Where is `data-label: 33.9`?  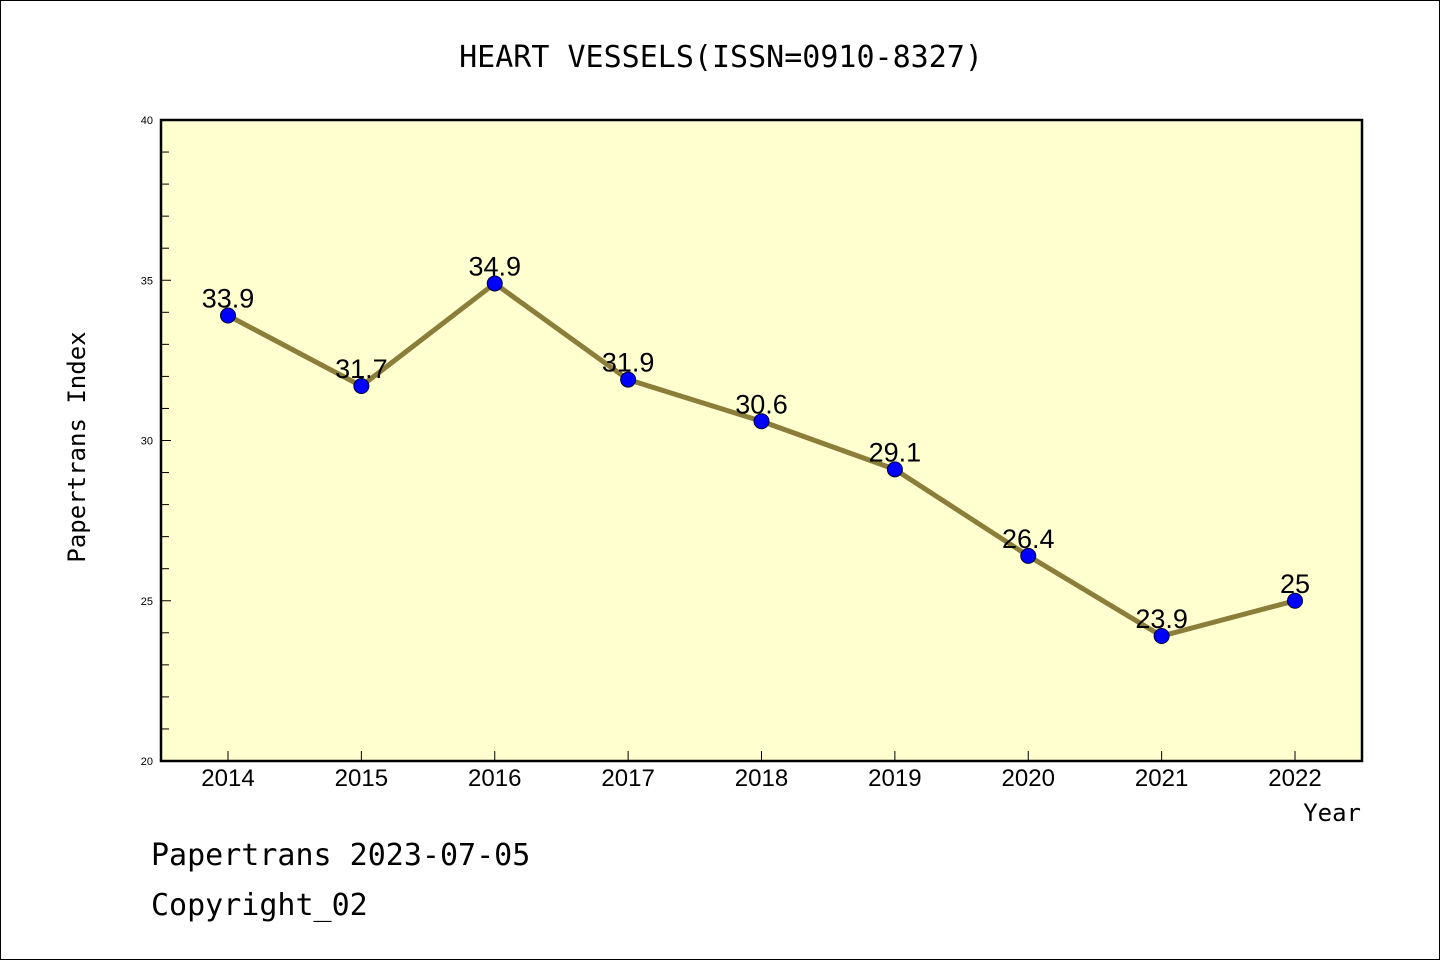 data-label: 33.9 is located at coordinates (228, 299).